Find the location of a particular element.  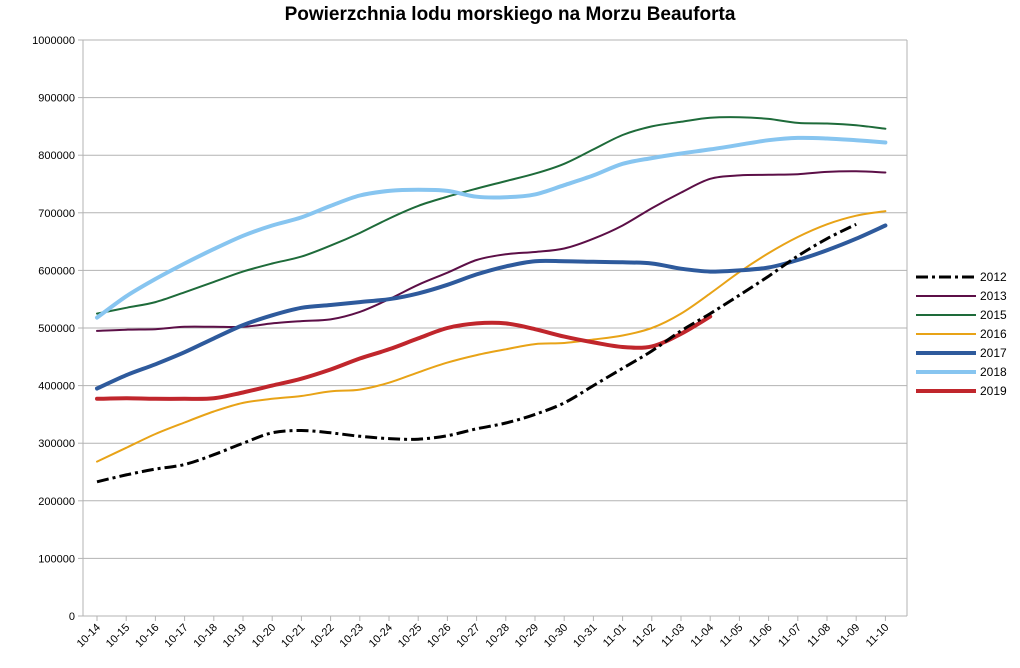

y-tick-label: 200000 is located at coordinates (56, 502).